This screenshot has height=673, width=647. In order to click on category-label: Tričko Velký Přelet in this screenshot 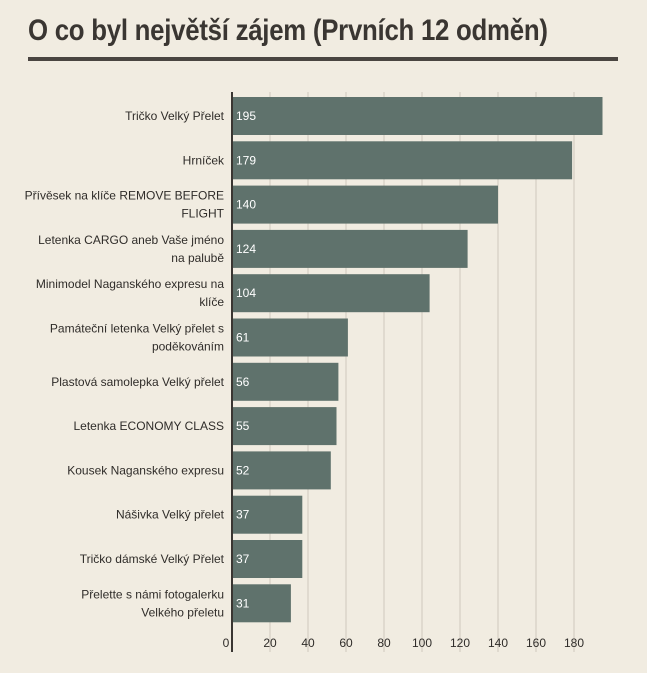, I will do `click(175, 116)`.